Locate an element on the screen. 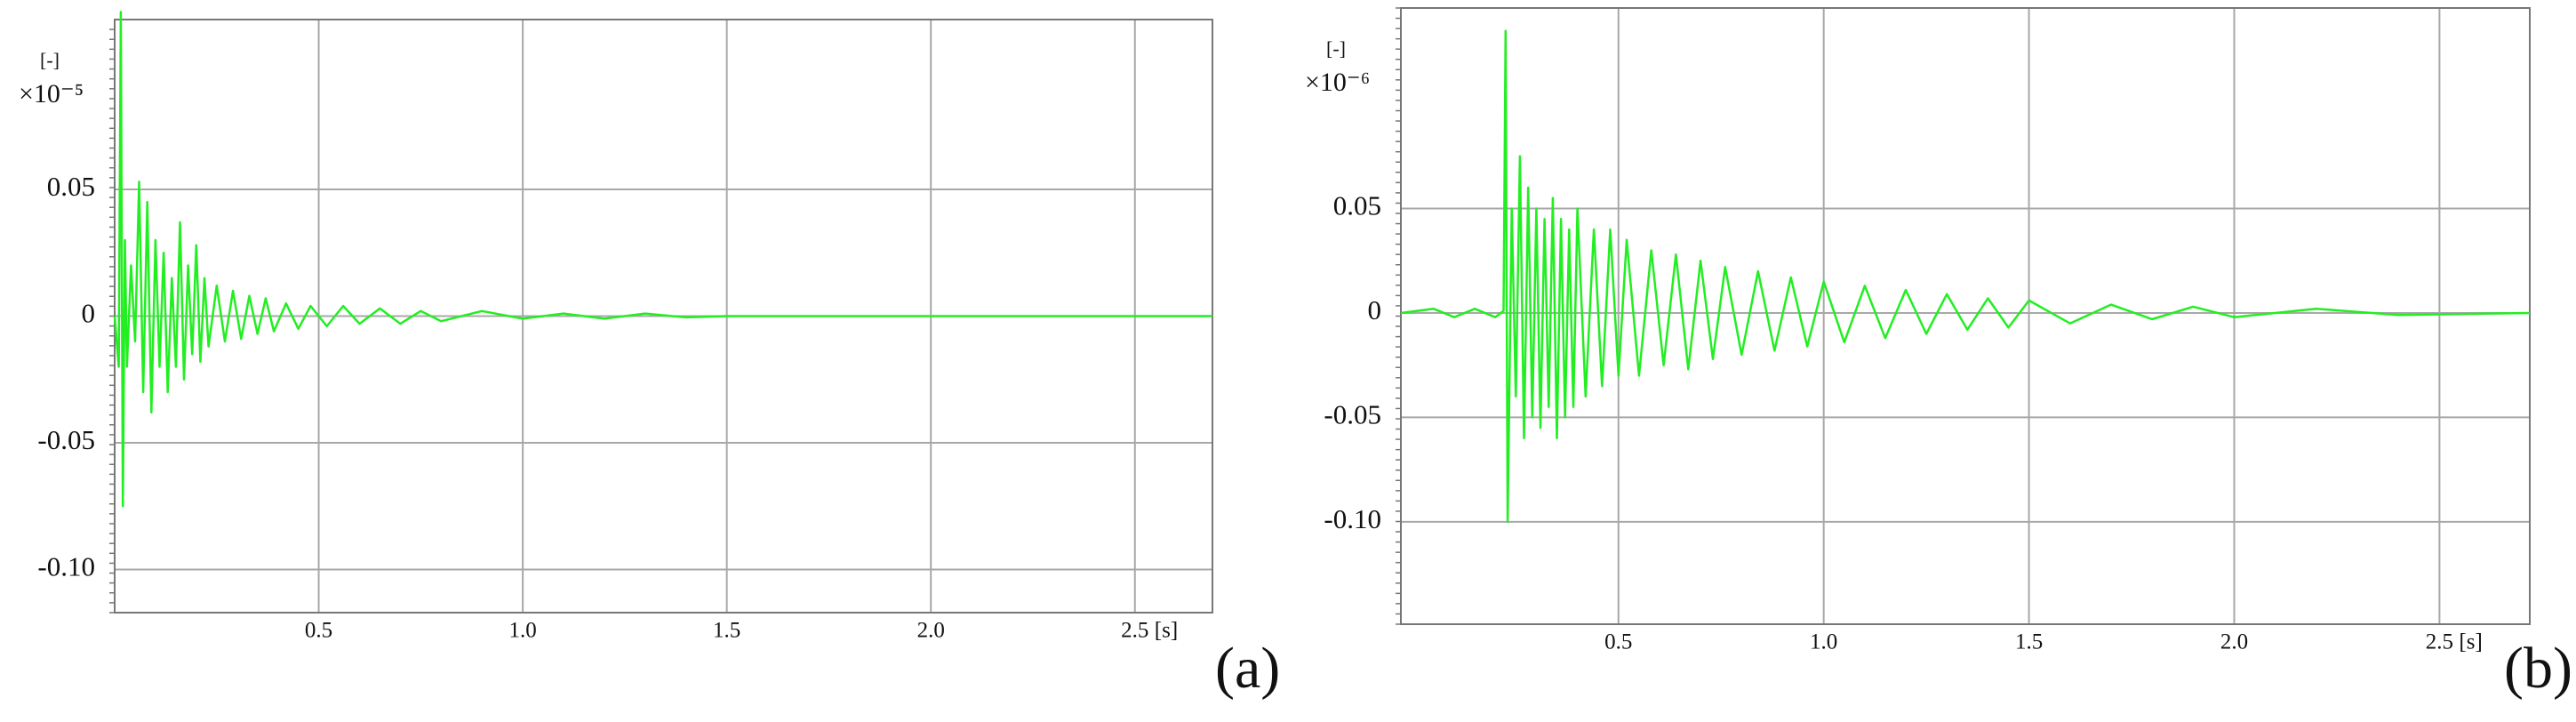 This screenshot has width=2576, height=722. panel-label: (b) is located at coordinates (2538, 668).